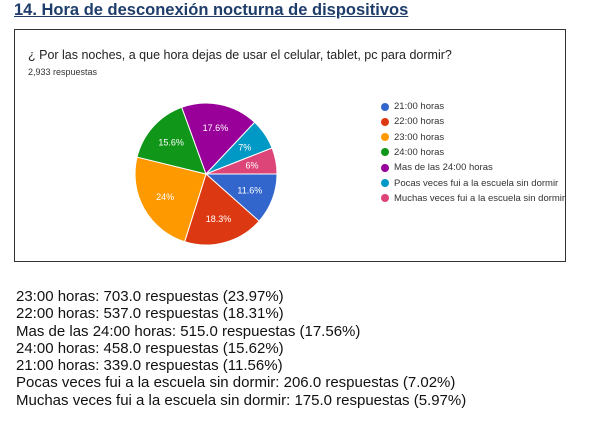 The height and width of the screenshot is (439, 605). What do you see at coordinates (473, 198) in the screenshot?
I see `legend-item: Muchas veces fui a la escuela sin dormir` at bounding box center [473, 198].